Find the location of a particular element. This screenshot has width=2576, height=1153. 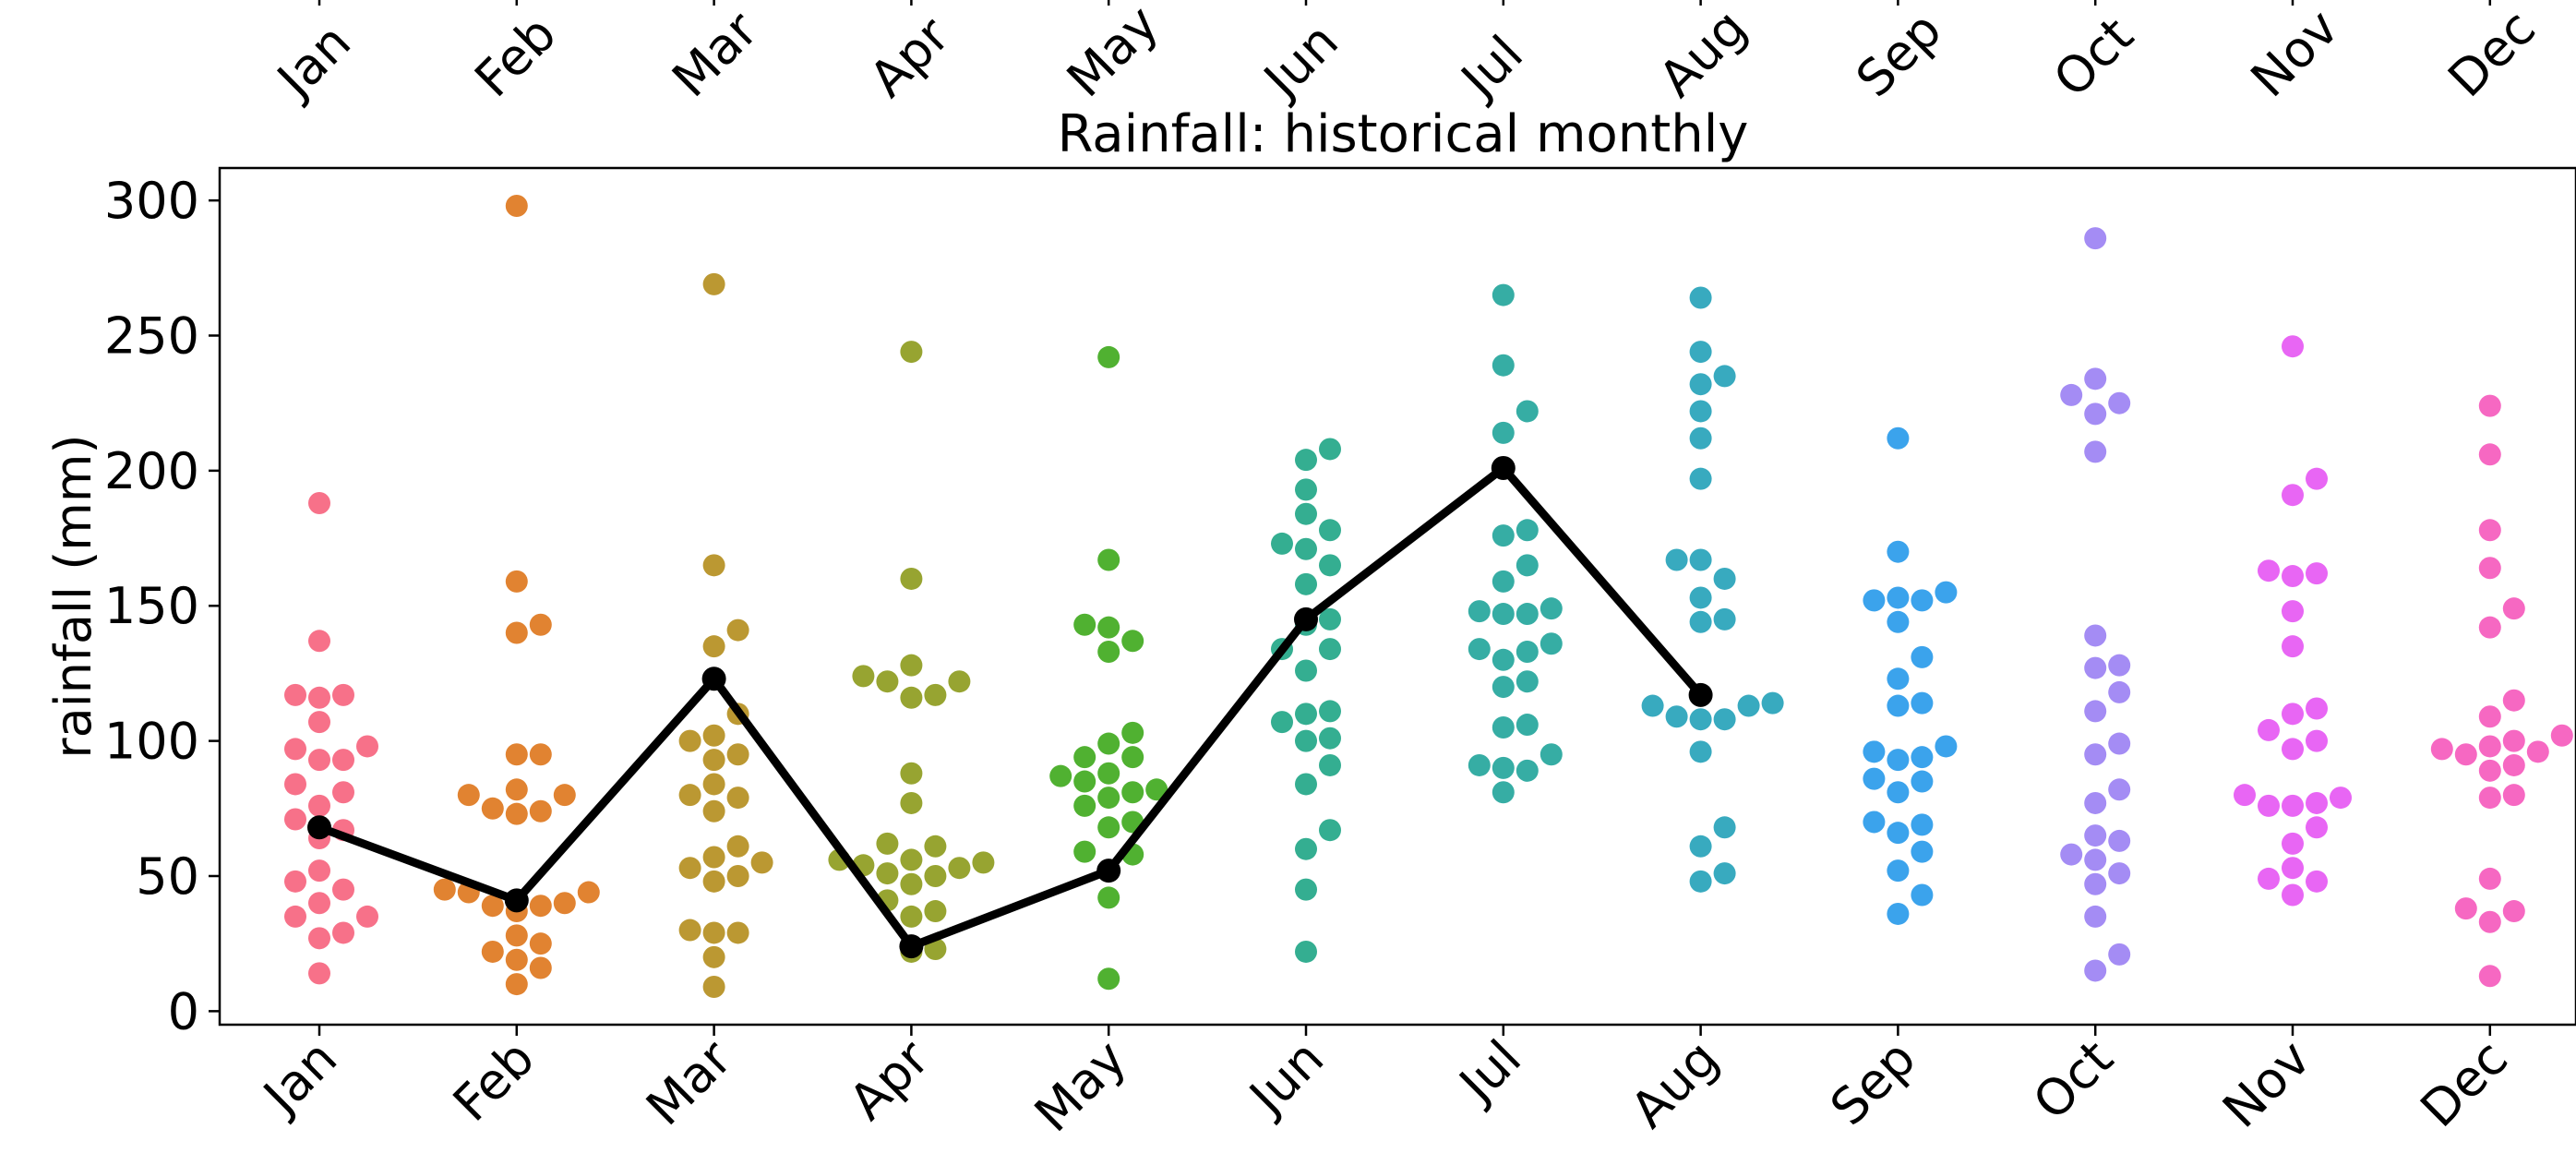

y-axis: 0 50 100 150 200 250 300 is located at coordinates (162, 606).